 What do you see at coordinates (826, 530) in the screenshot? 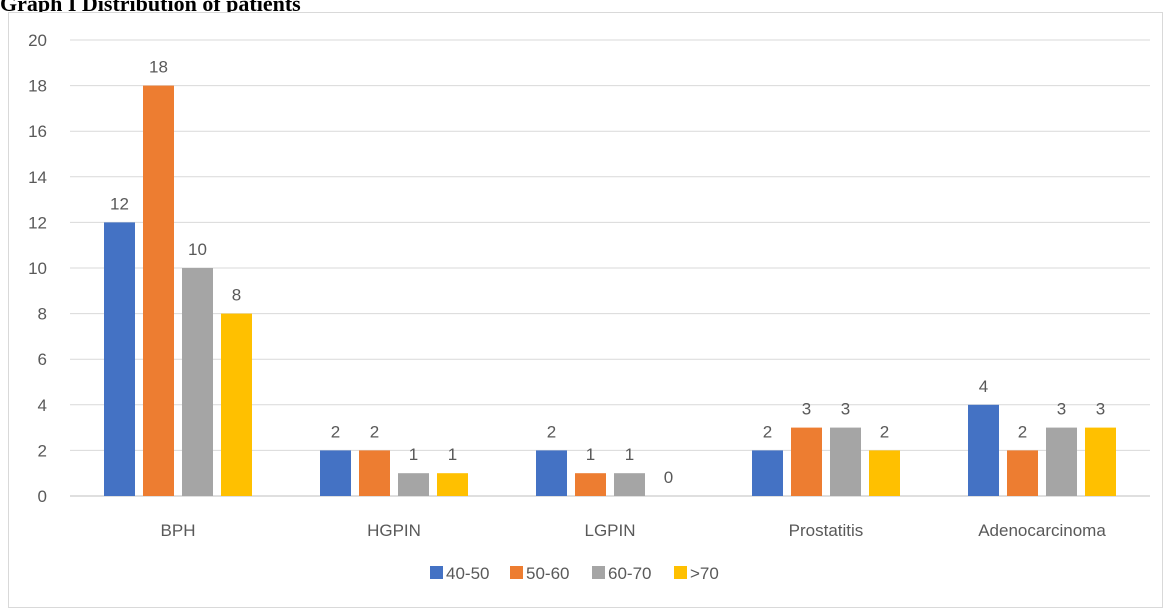
I see `x-category-label: Prostatitis` at bounding box center [826, 530].